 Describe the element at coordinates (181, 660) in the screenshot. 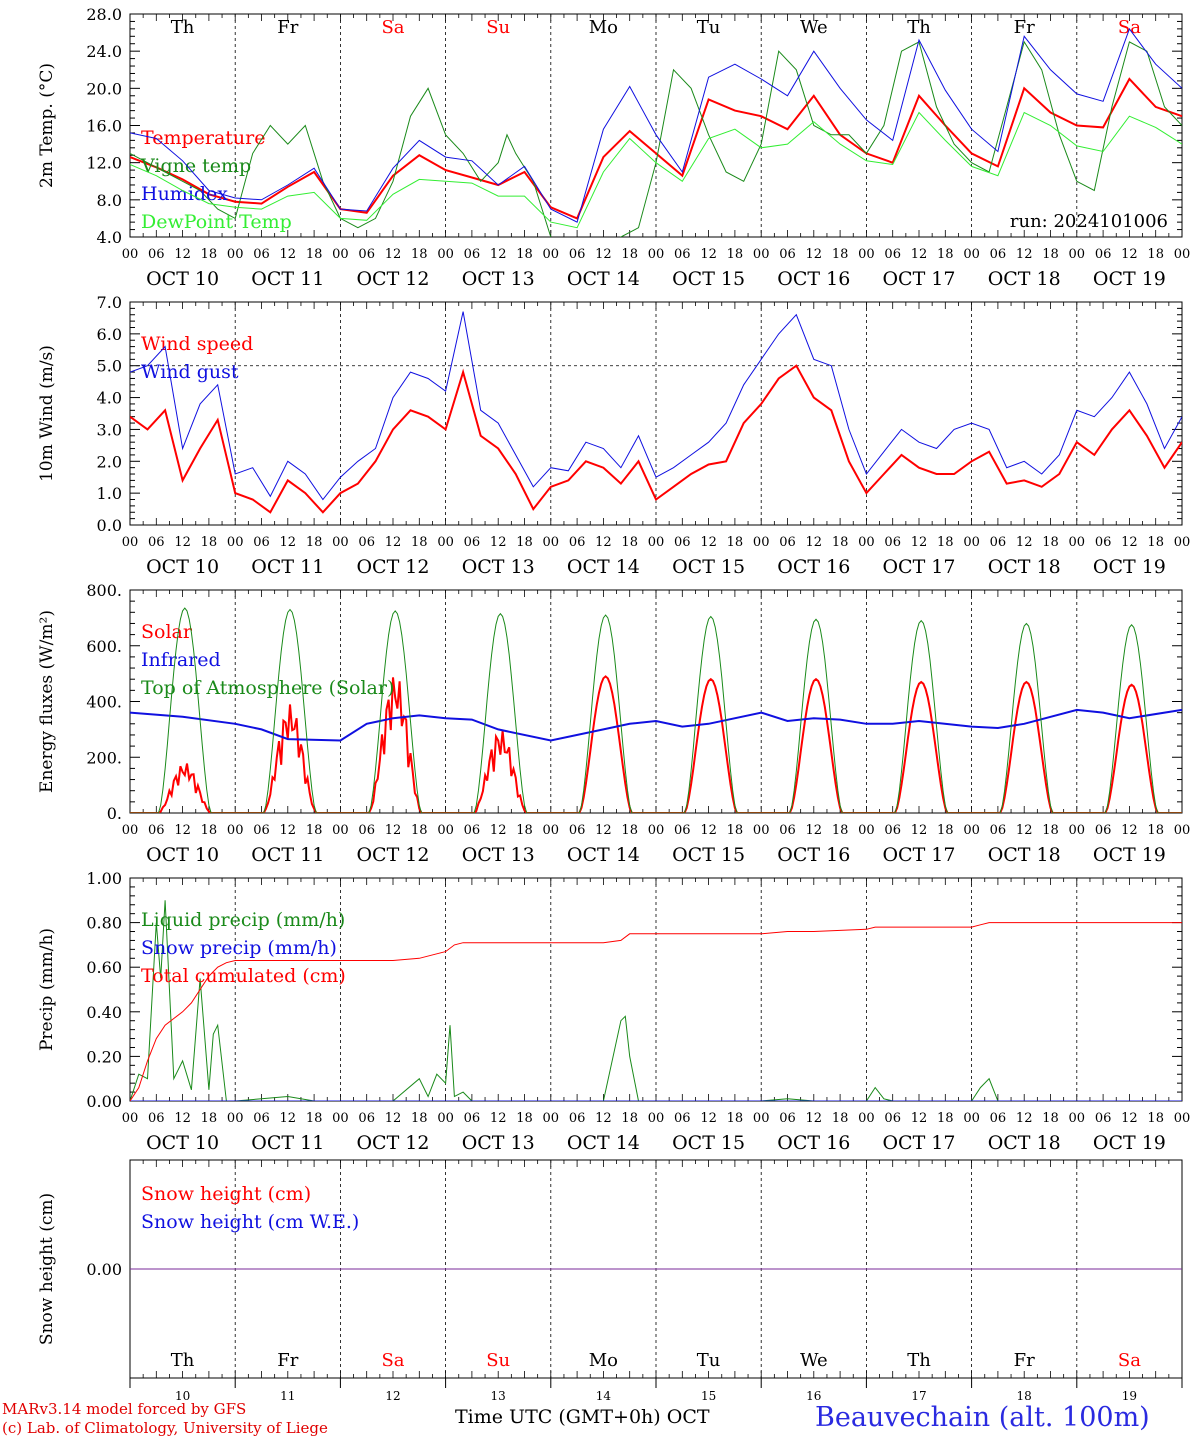

I see `legend-label: Infrared` at that location.